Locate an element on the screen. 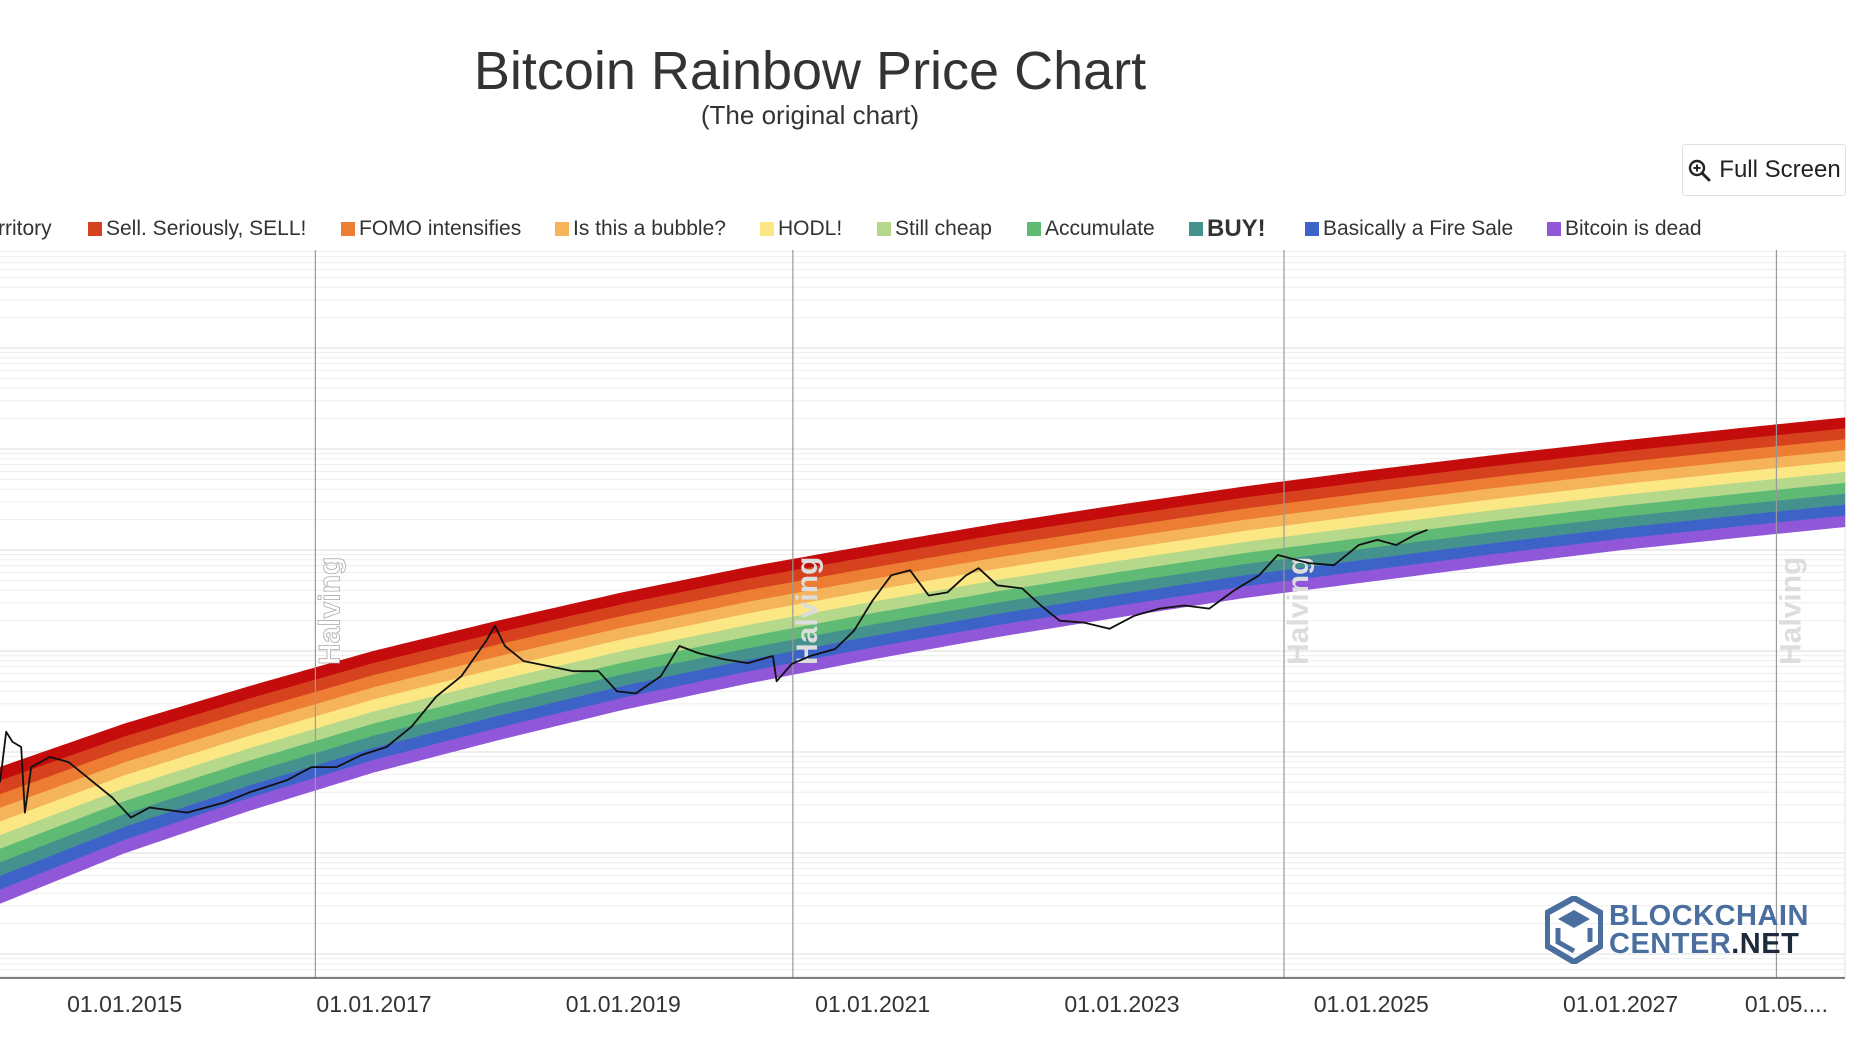 This screenshot has width=1867, height=1045. legend-label: Still cheap is located at coordinates (943, 228).